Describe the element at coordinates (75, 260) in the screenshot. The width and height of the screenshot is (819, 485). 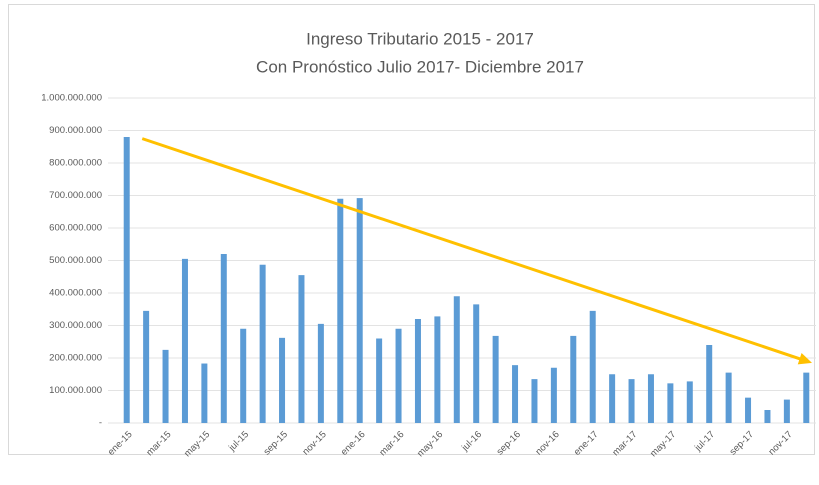
I see `y-tick-label: 500.000.000` at that location.